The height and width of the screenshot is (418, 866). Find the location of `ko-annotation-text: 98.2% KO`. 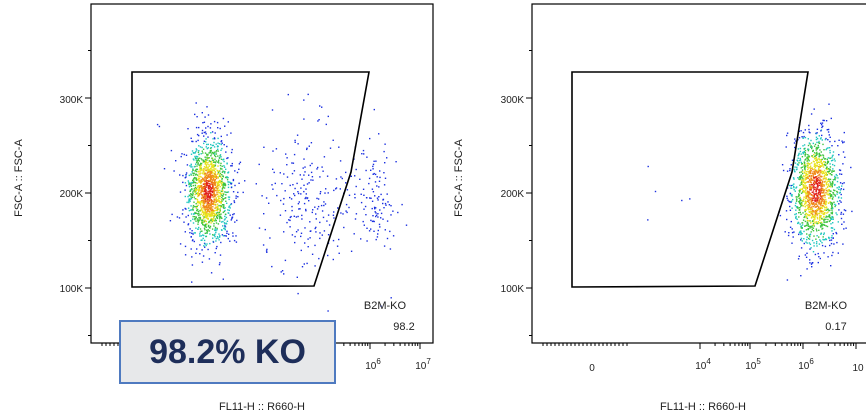

ko-annotation-text: 98.2% KO is located at coordinates (227, 351).